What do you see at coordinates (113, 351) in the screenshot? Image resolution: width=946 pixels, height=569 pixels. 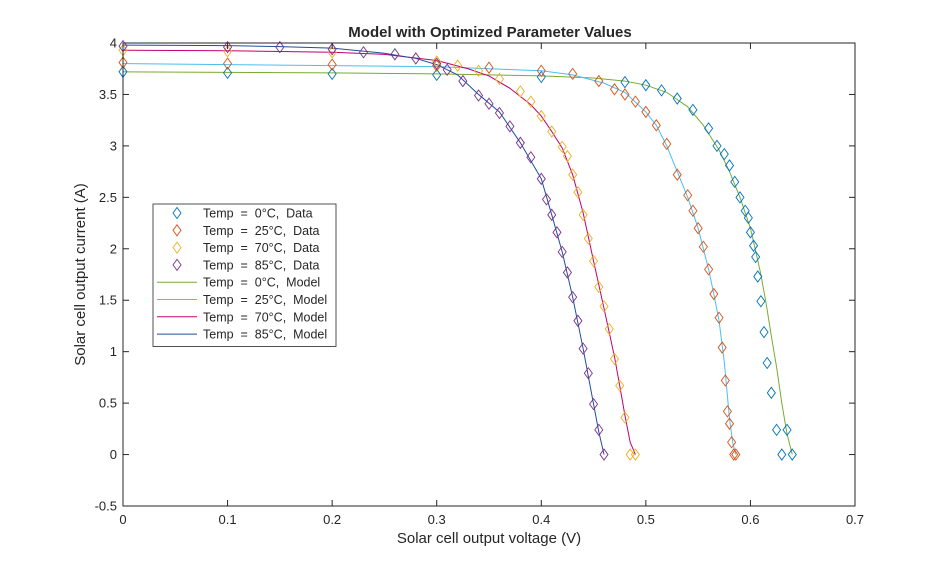 I see `y-tick-label: 1` at bounding box center [113, 351].